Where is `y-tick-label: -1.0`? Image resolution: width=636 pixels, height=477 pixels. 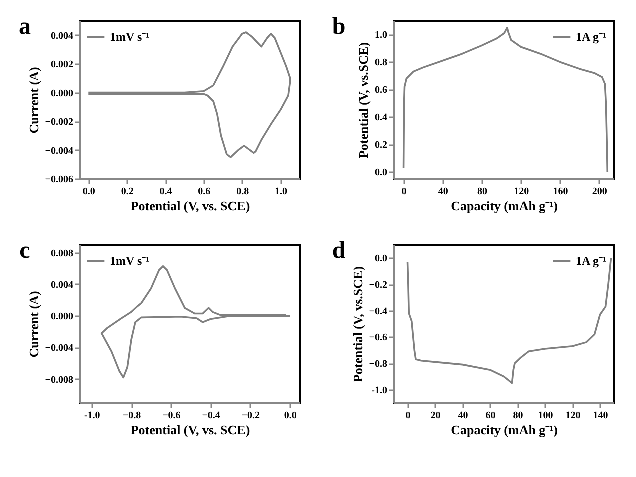
y-tick-label: -1.0 is located at coordinates (380, 390).